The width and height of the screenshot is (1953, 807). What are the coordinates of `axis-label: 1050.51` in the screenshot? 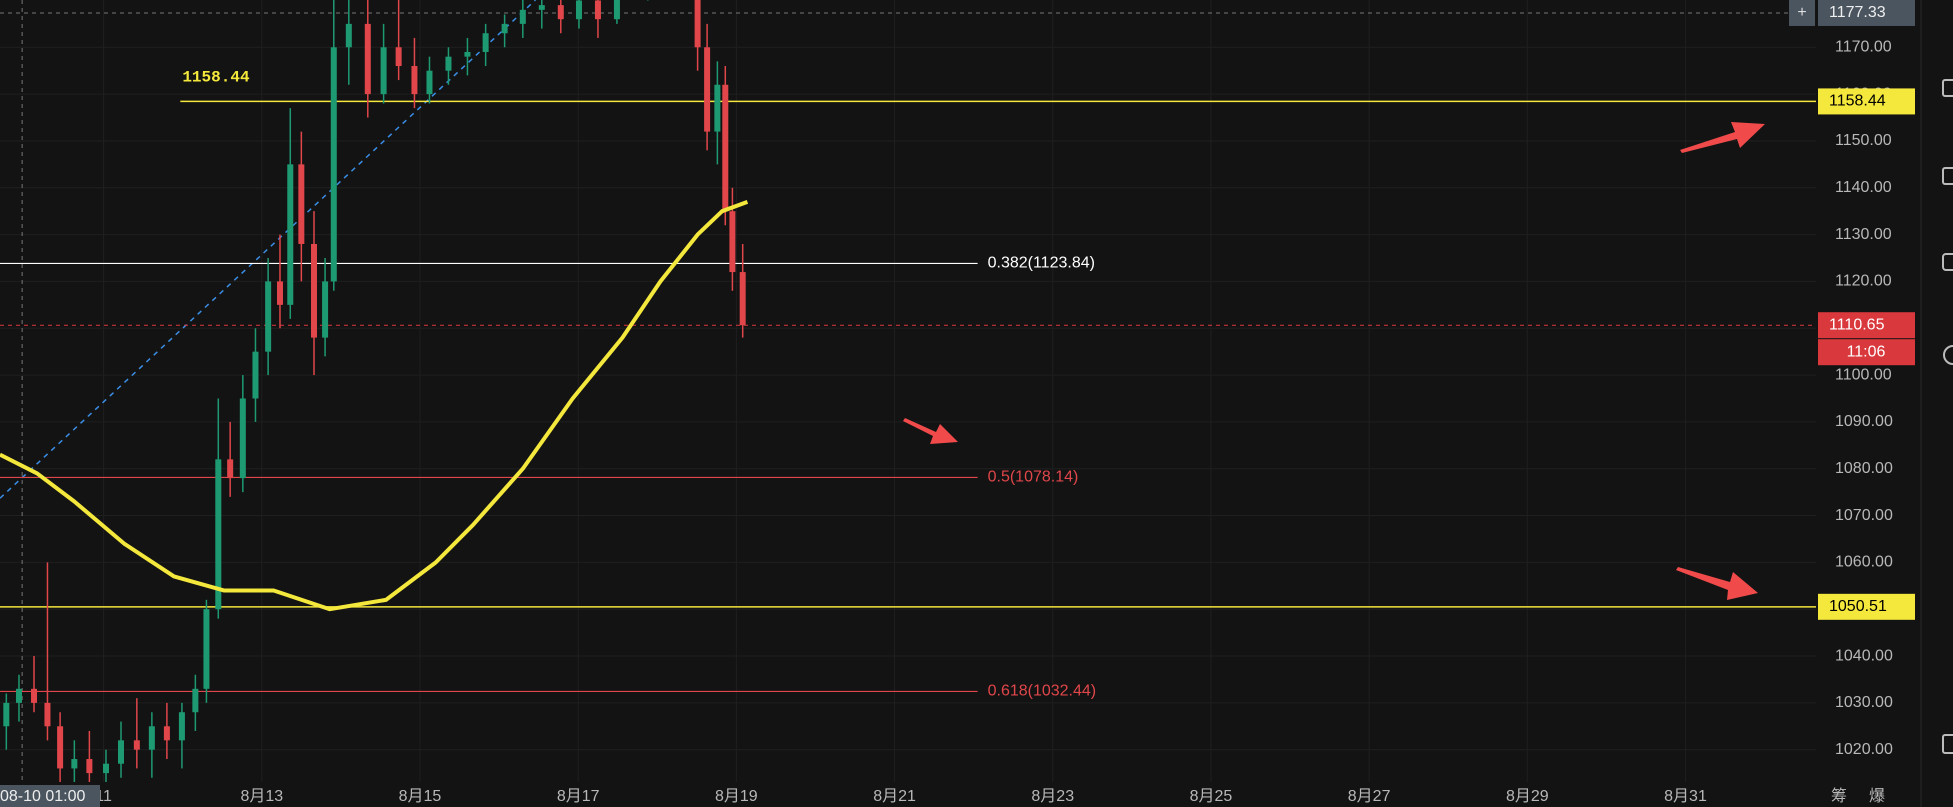 It's located at (1858, 606).